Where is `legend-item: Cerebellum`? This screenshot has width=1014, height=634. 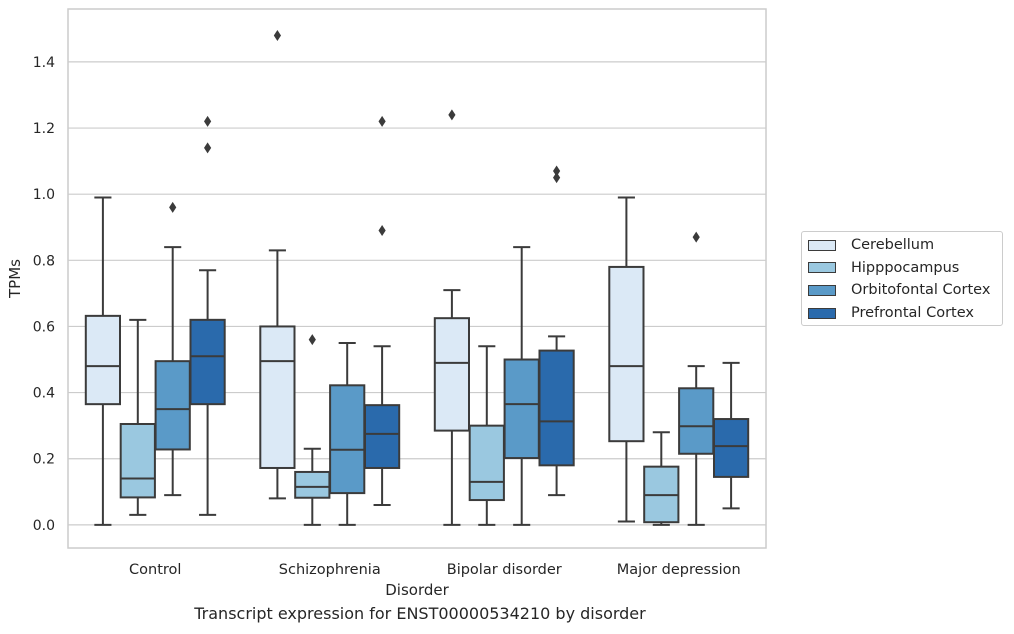 legend-item: Cerebellum is located at coordinates (871, 245).